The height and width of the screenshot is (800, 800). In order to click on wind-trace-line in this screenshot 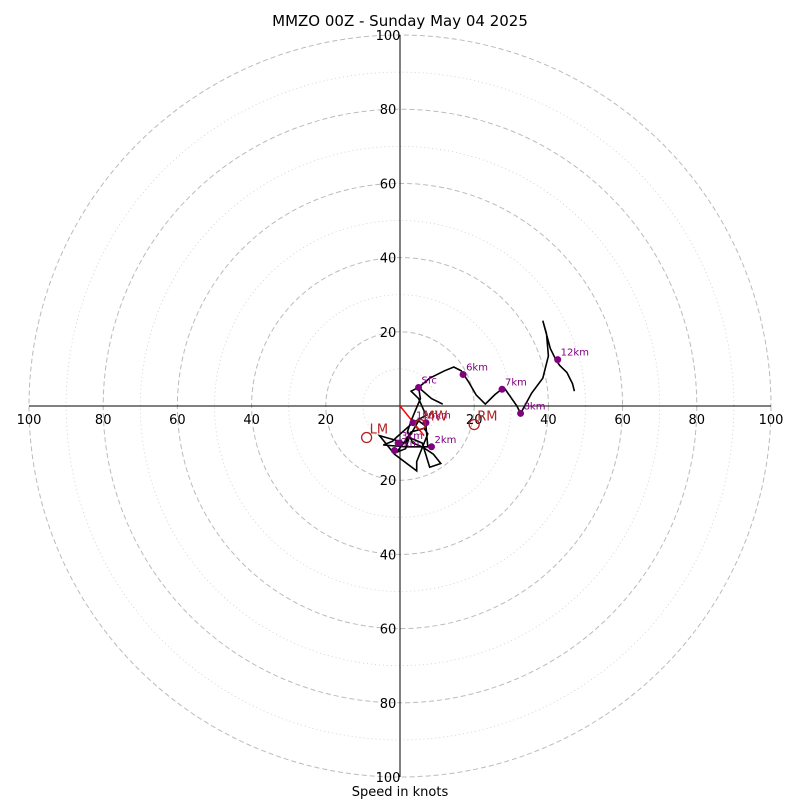, I will do `click(476, 396)`.